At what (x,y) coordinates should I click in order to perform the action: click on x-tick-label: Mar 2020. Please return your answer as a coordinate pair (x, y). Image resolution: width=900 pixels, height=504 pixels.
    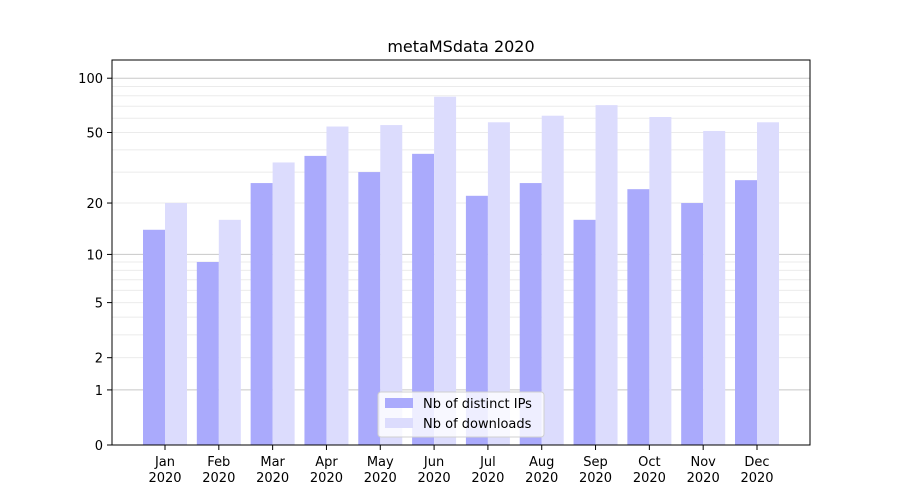
    Looking at the image, I should click on (272, 470).